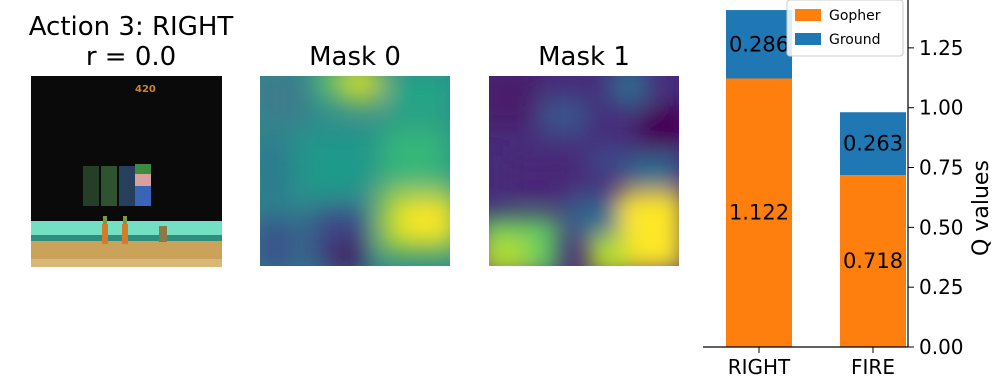 The image size is (1003, 379). I want to click on bar-value-label: 0.263, so click(873, 144).